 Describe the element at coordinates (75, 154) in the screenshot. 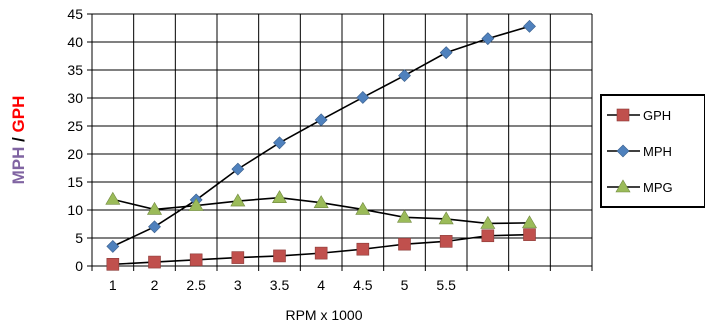

I see `y-tick-label: 20` at that location.